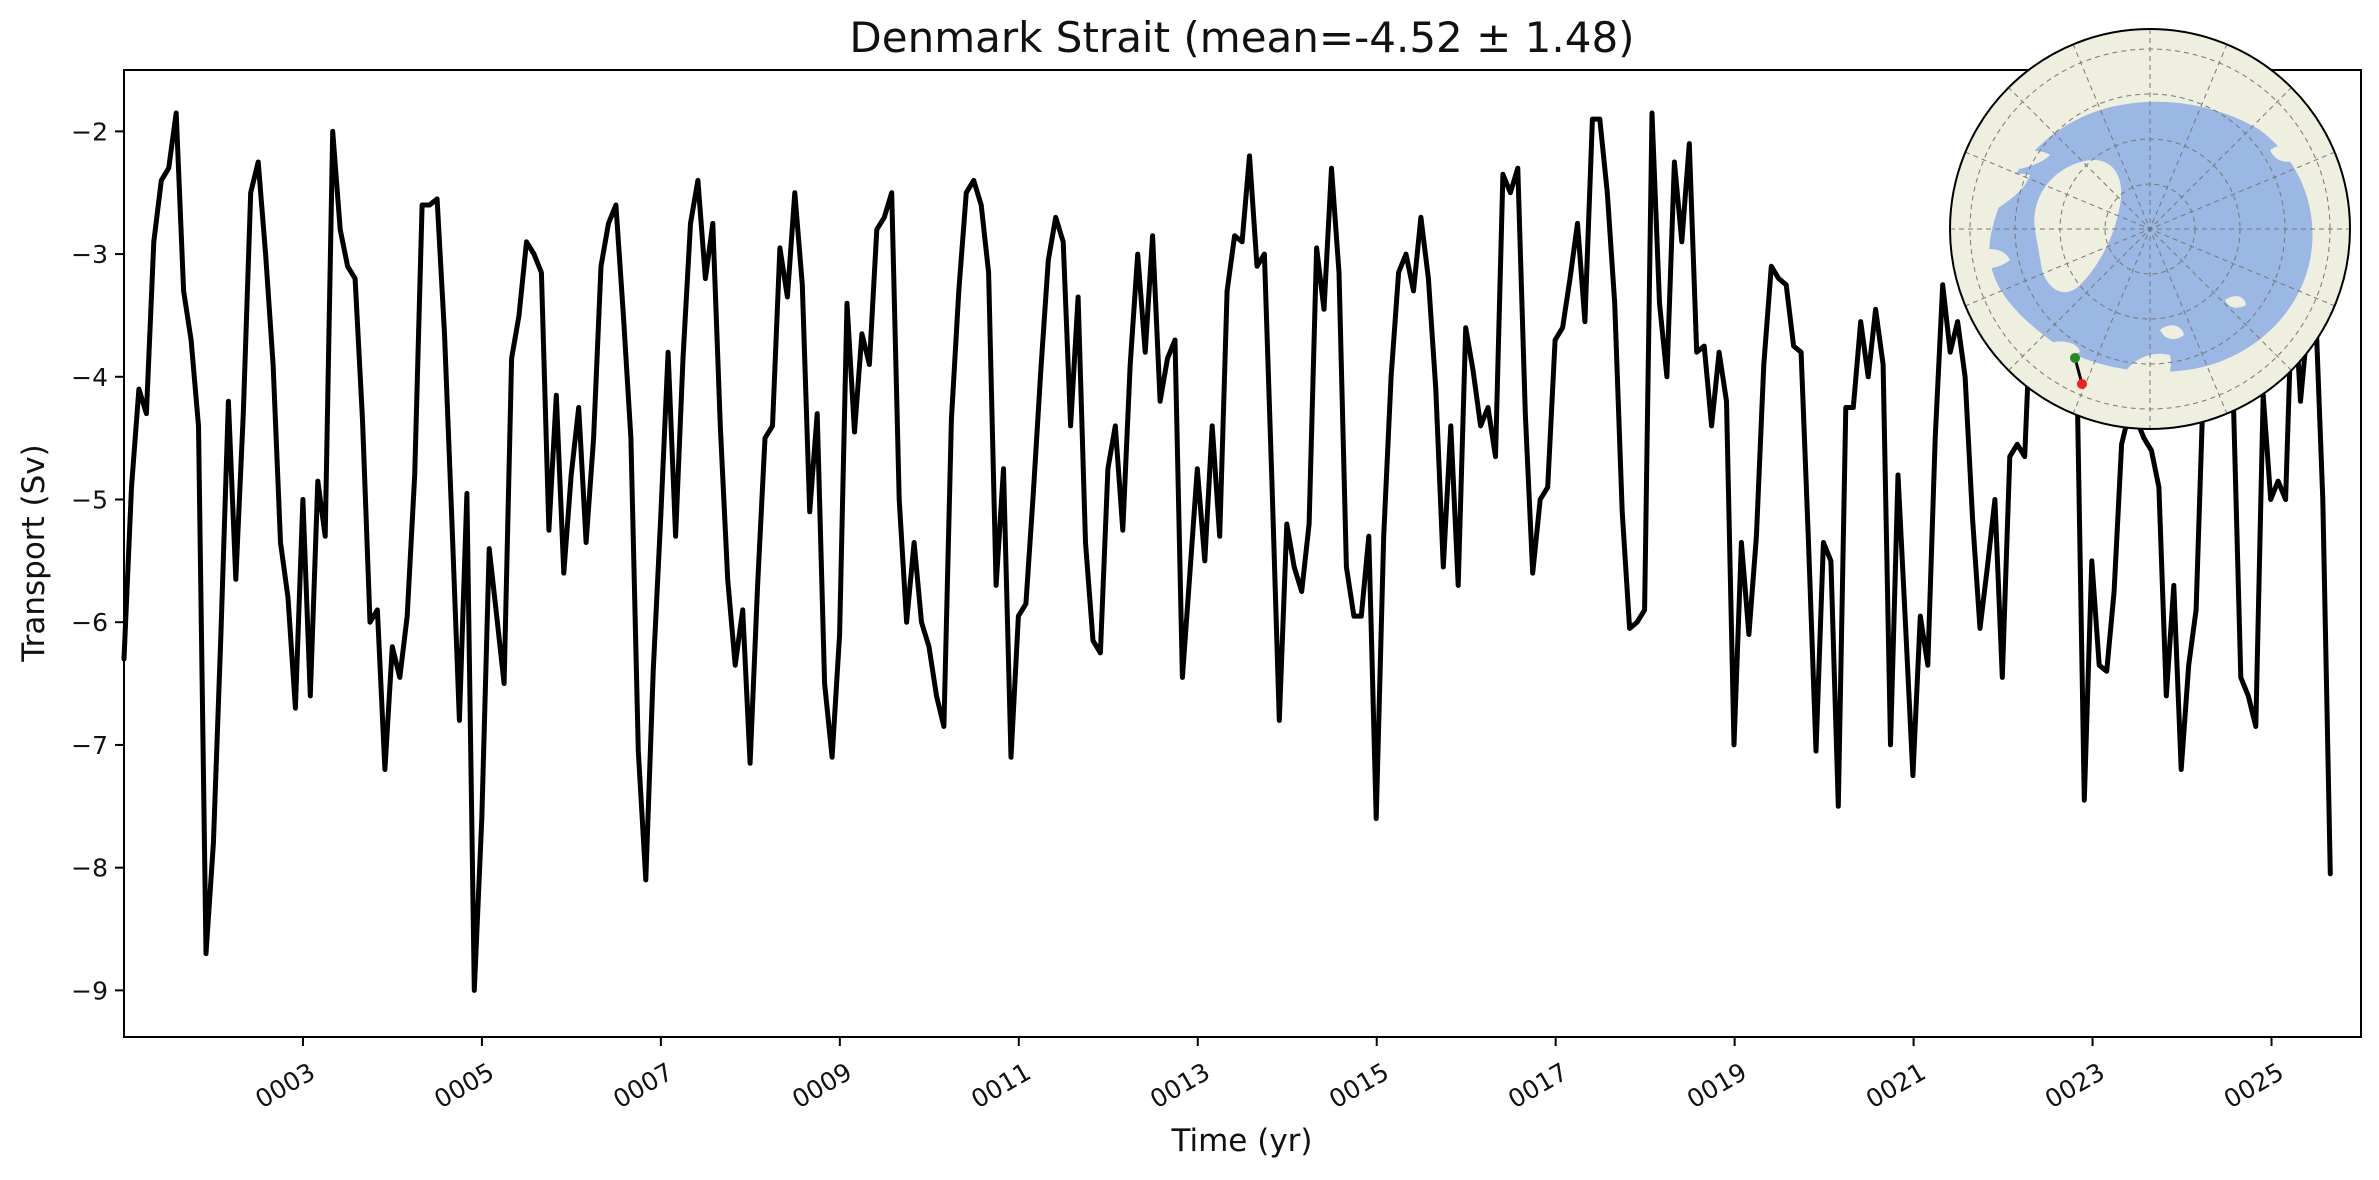 This screenshot has height=1180, width=2379. I want to click on x-axis-label: Time (yr), so click(1242, 1141).